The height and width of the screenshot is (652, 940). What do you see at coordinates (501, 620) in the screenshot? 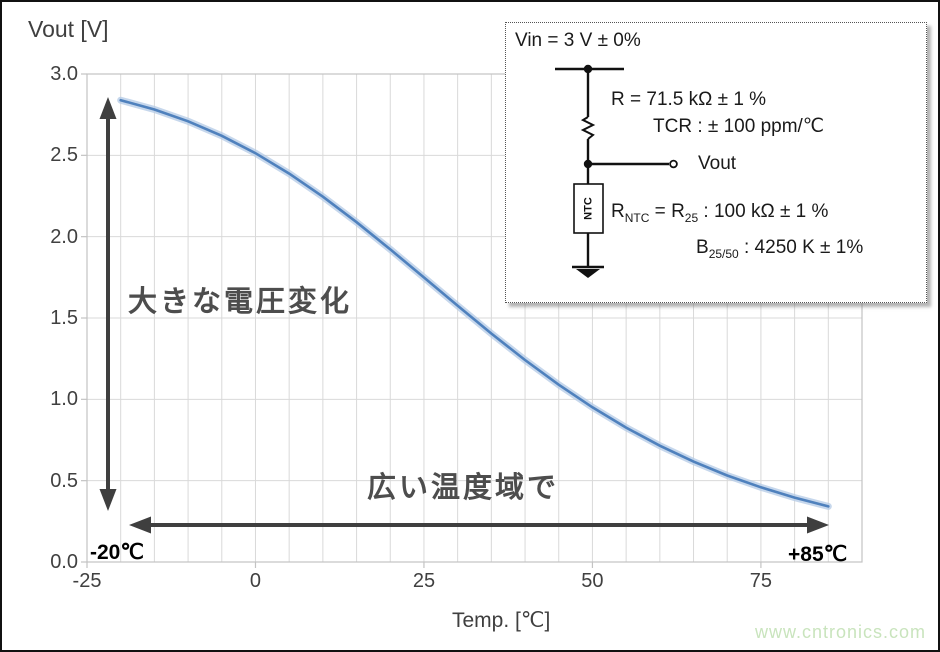
I see `x-axis-title: Temp. [℃]` at bounding box center [501, 620].